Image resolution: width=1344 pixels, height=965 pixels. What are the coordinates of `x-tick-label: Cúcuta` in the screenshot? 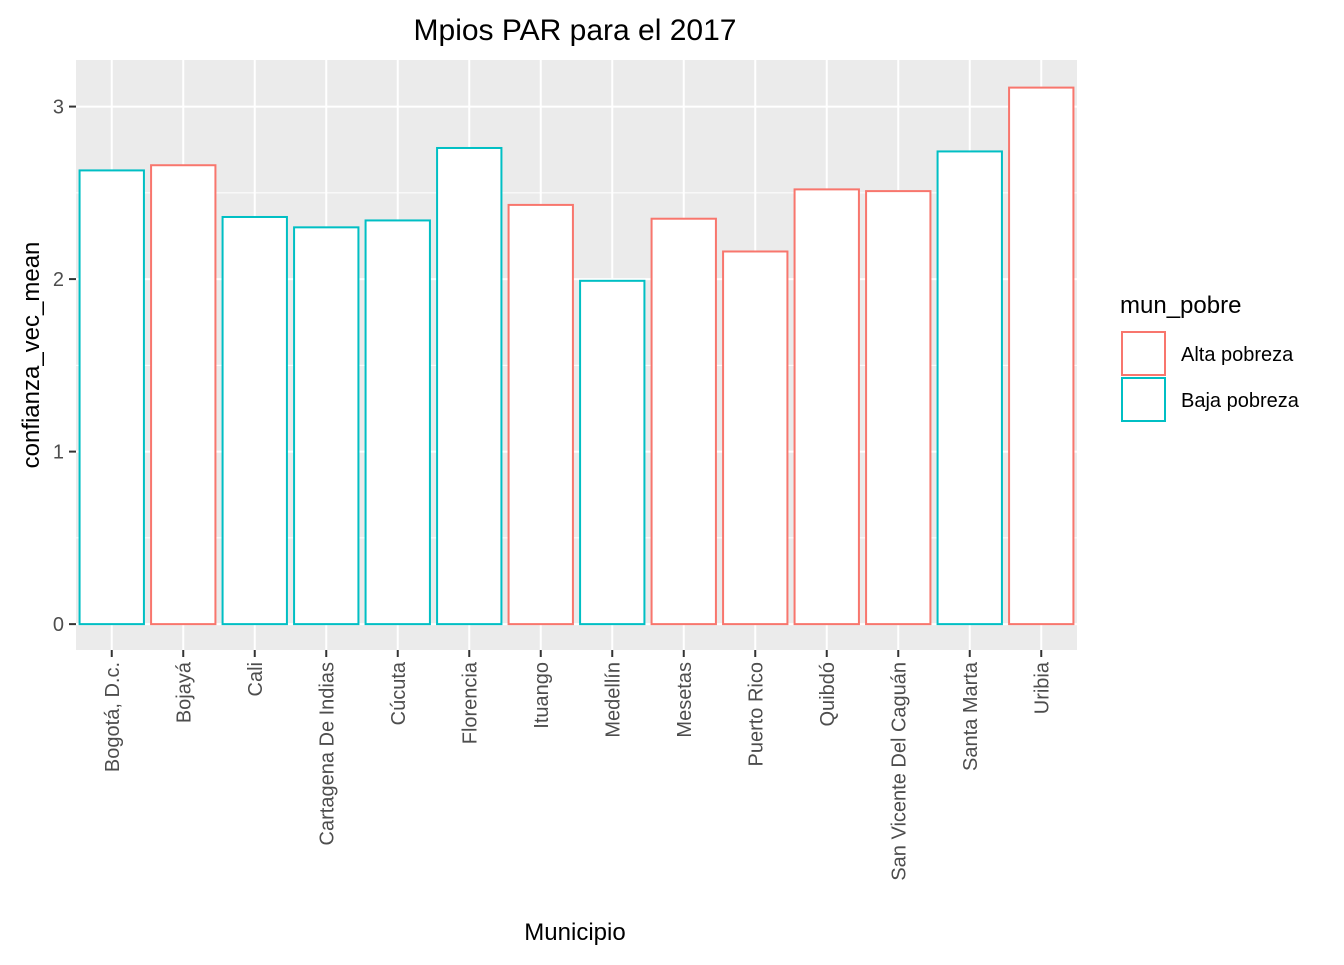 It's located at (399, 693).